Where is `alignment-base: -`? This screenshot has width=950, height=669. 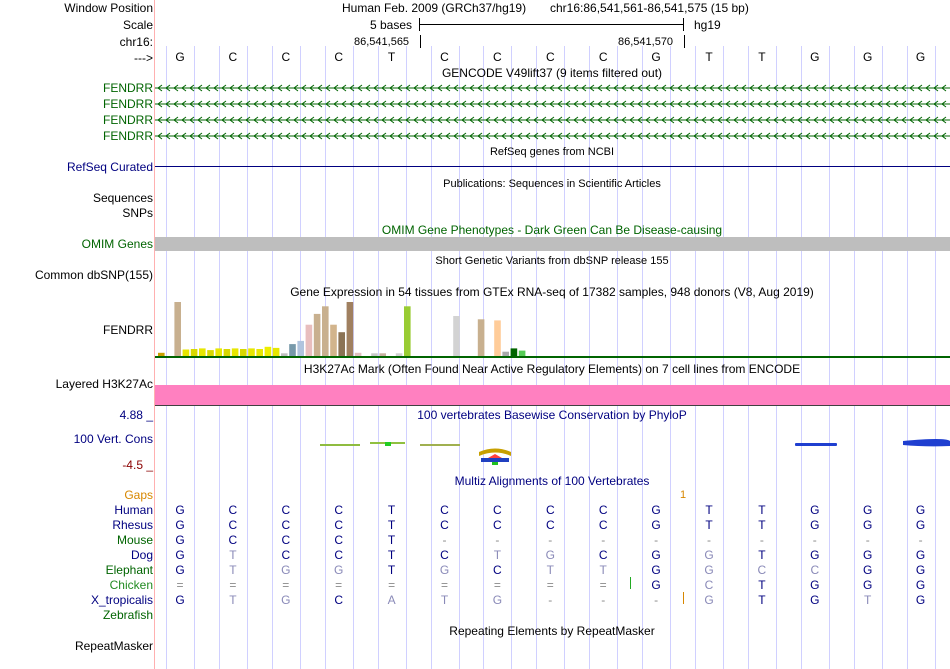
alignment-base: - is located at coordinates (867, 540).